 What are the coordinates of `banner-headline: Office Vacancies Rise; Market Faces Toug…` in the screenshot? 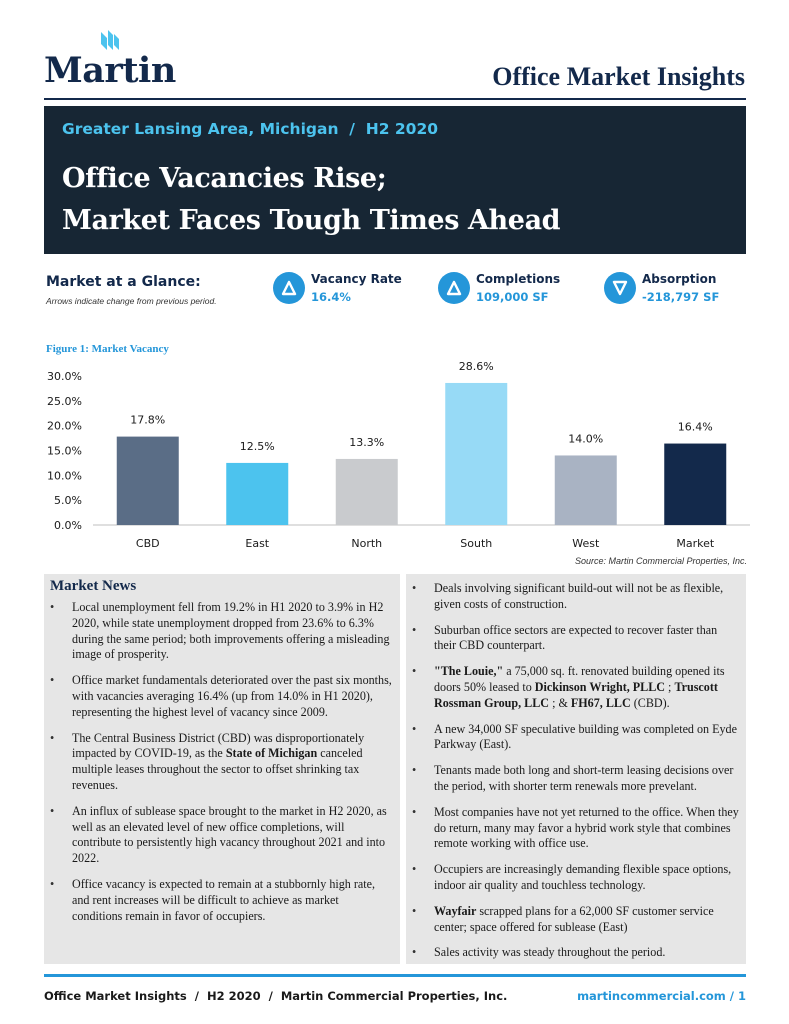 It's located at (311, 200).